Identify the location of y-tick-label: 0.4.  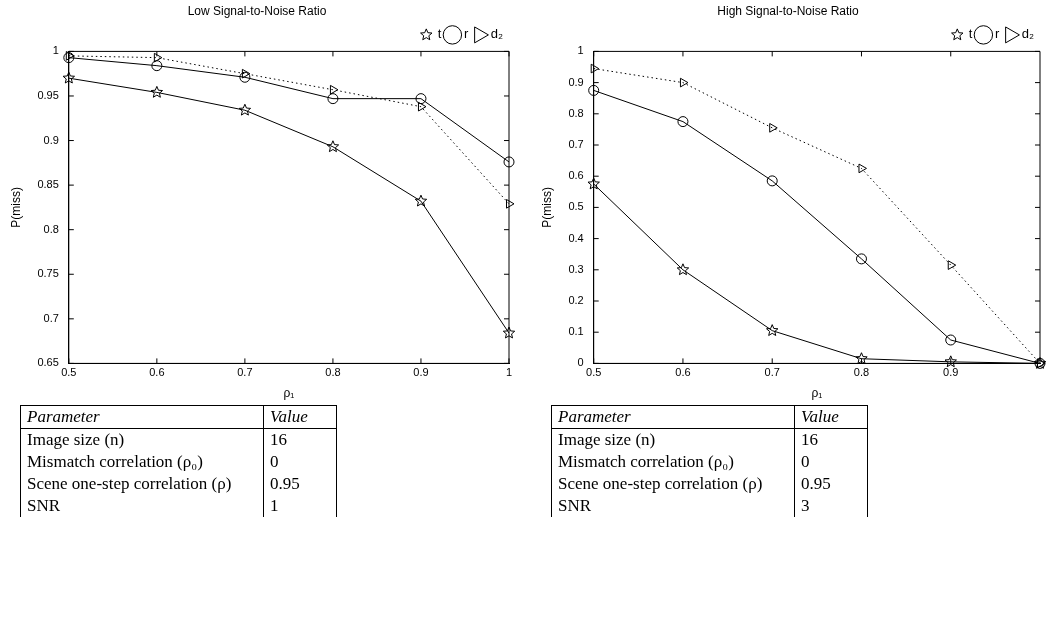
(576, 237).